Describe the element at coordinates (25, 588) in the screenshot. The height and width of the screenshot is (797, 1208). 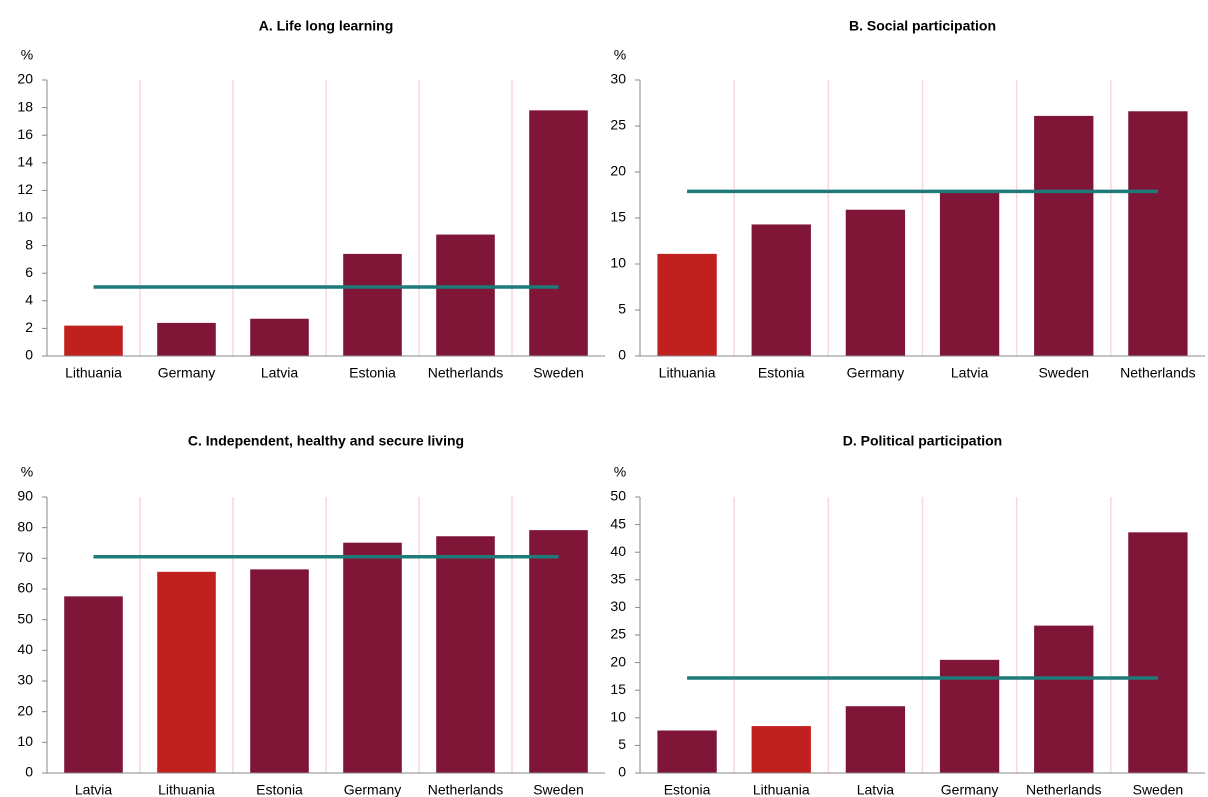
I see `y-tick-label: 60` at that location.